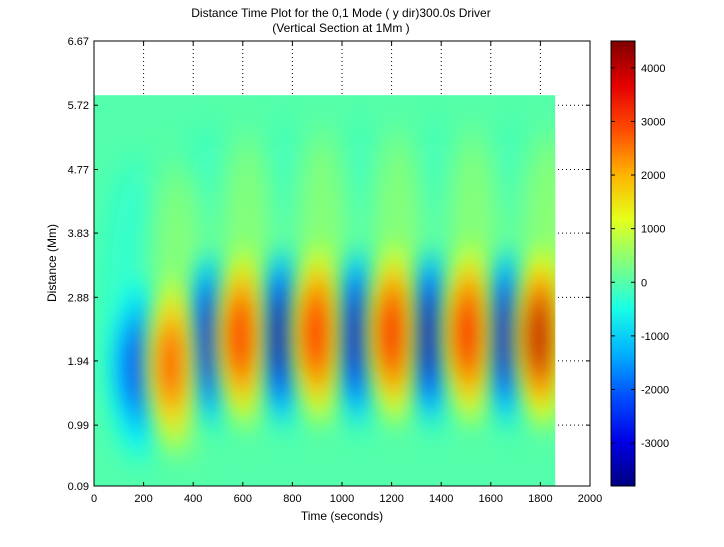  Describe the element at coordinates (653, 230) in the screenshot. I see `colorbar-tick-label: 1000` at that location.